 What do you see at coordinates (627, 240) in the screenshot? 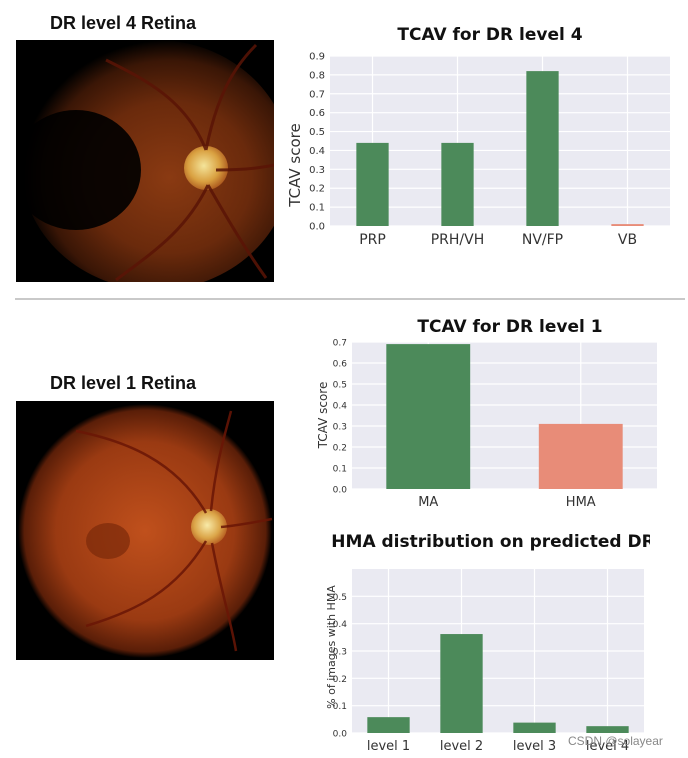
I see `x-tick-label: VB` at bounding box center [627, 240].